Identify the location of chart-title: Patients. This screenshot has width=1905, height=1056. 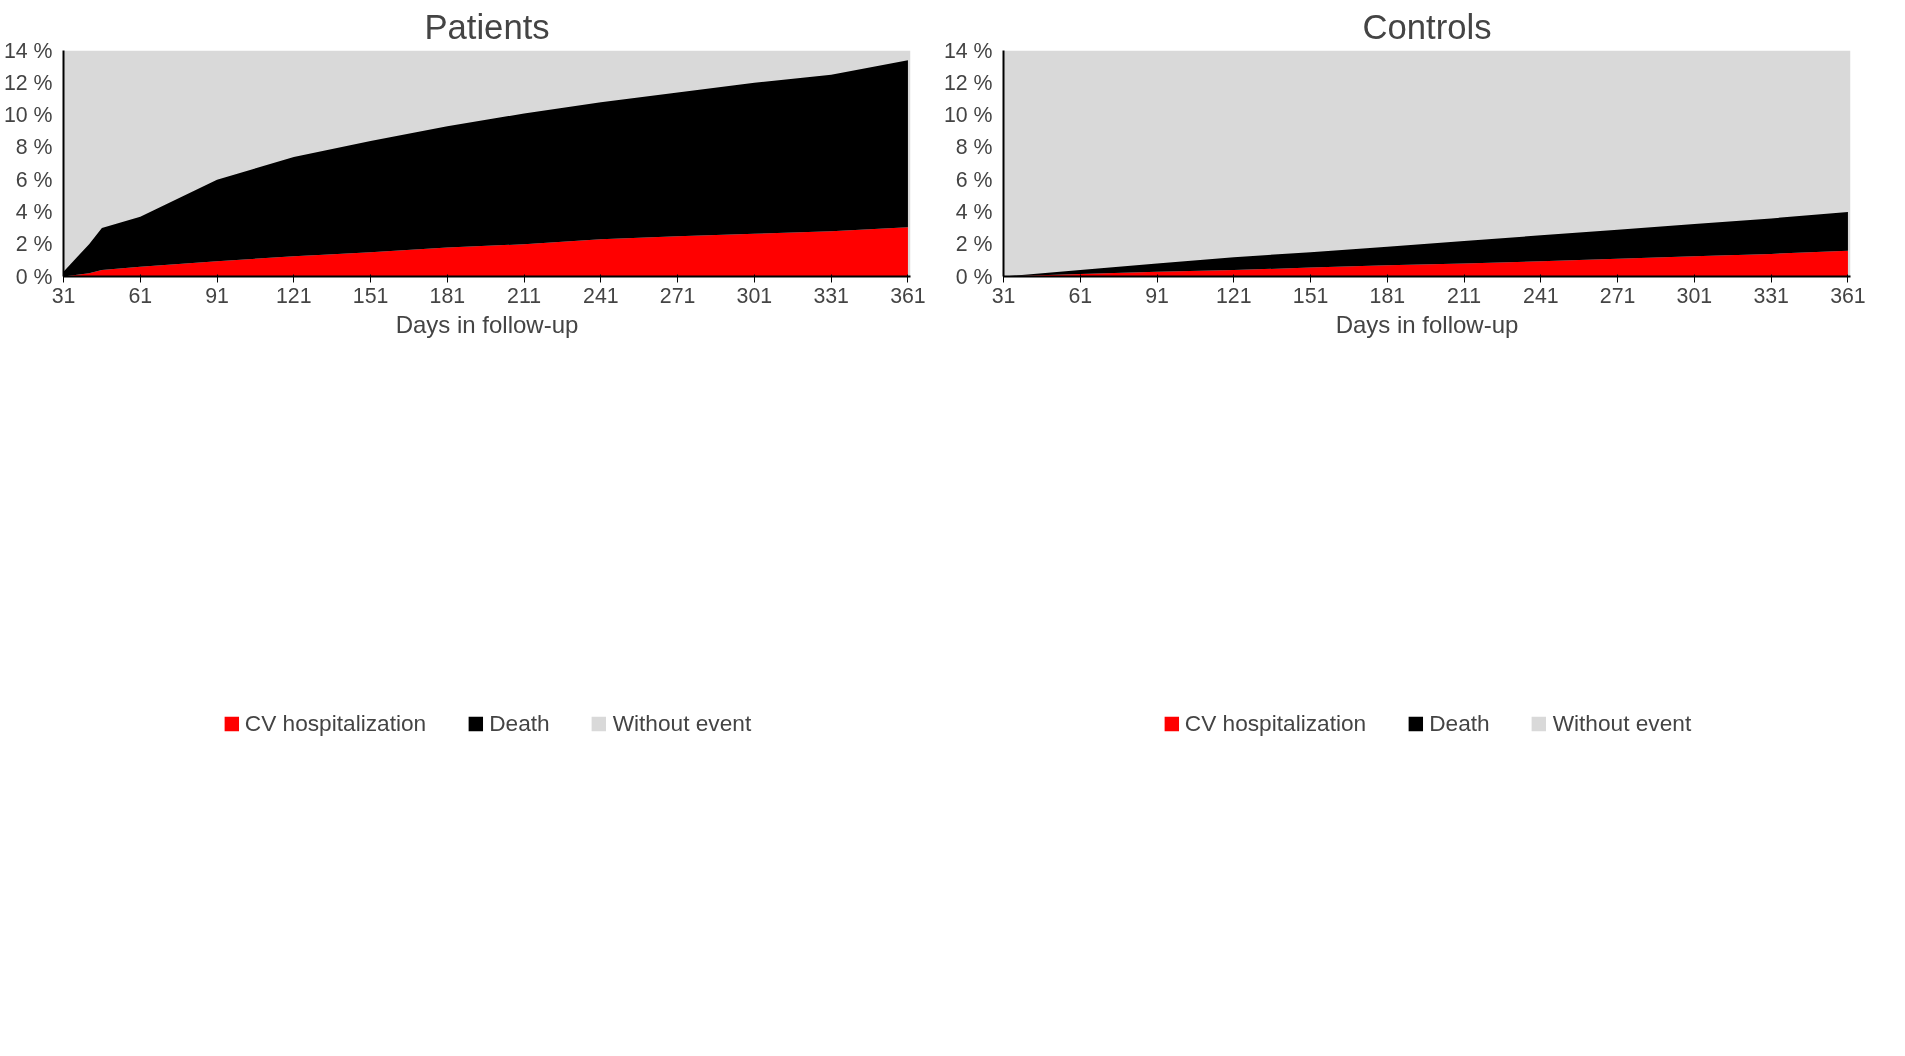
(487, 26).